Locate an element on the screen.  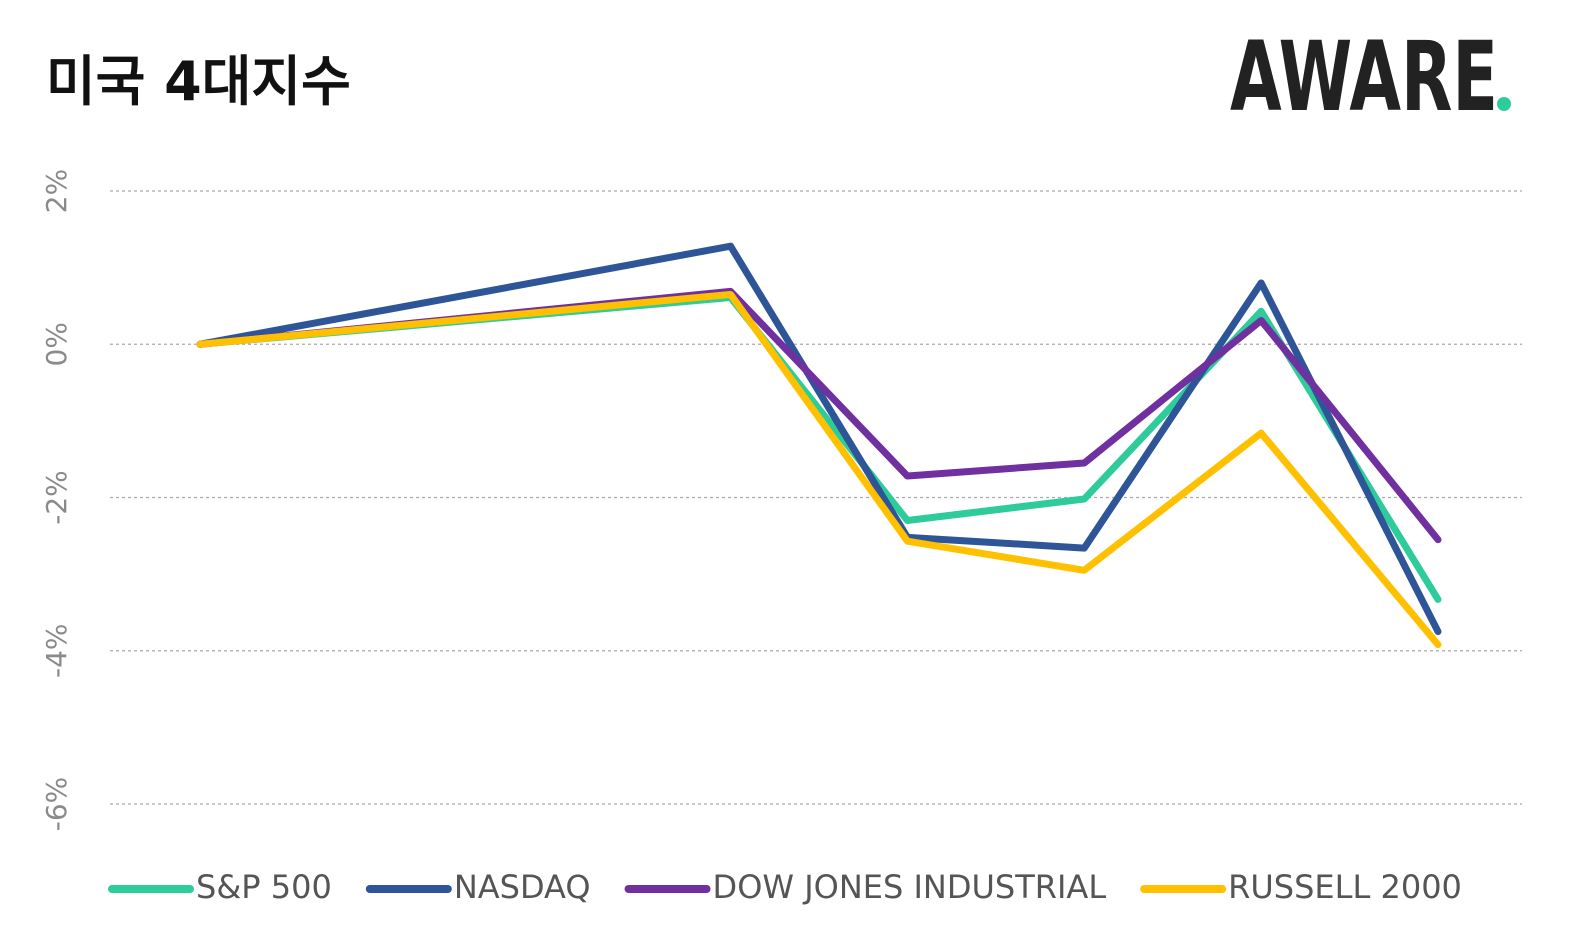
legend-label: NASDAQ is located at coordinates (522, 887).